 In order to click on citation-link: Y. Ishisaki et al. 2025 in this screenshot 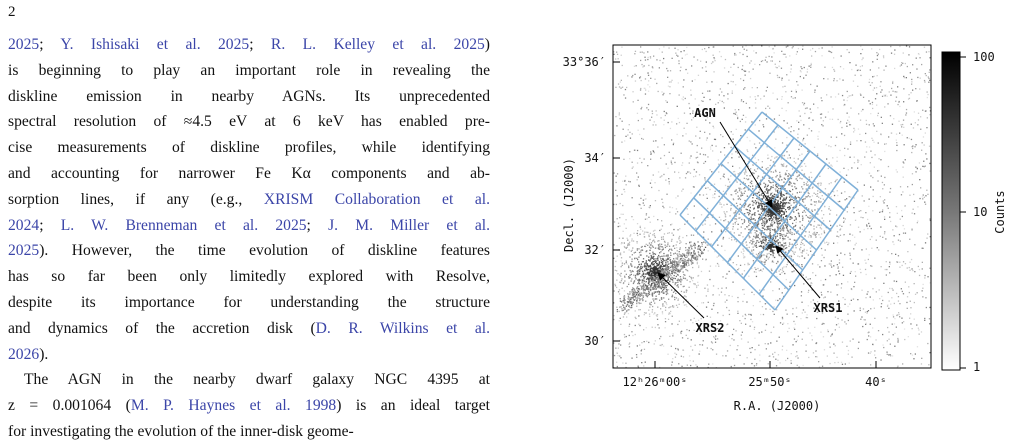, I will do `click(155, 44)`.